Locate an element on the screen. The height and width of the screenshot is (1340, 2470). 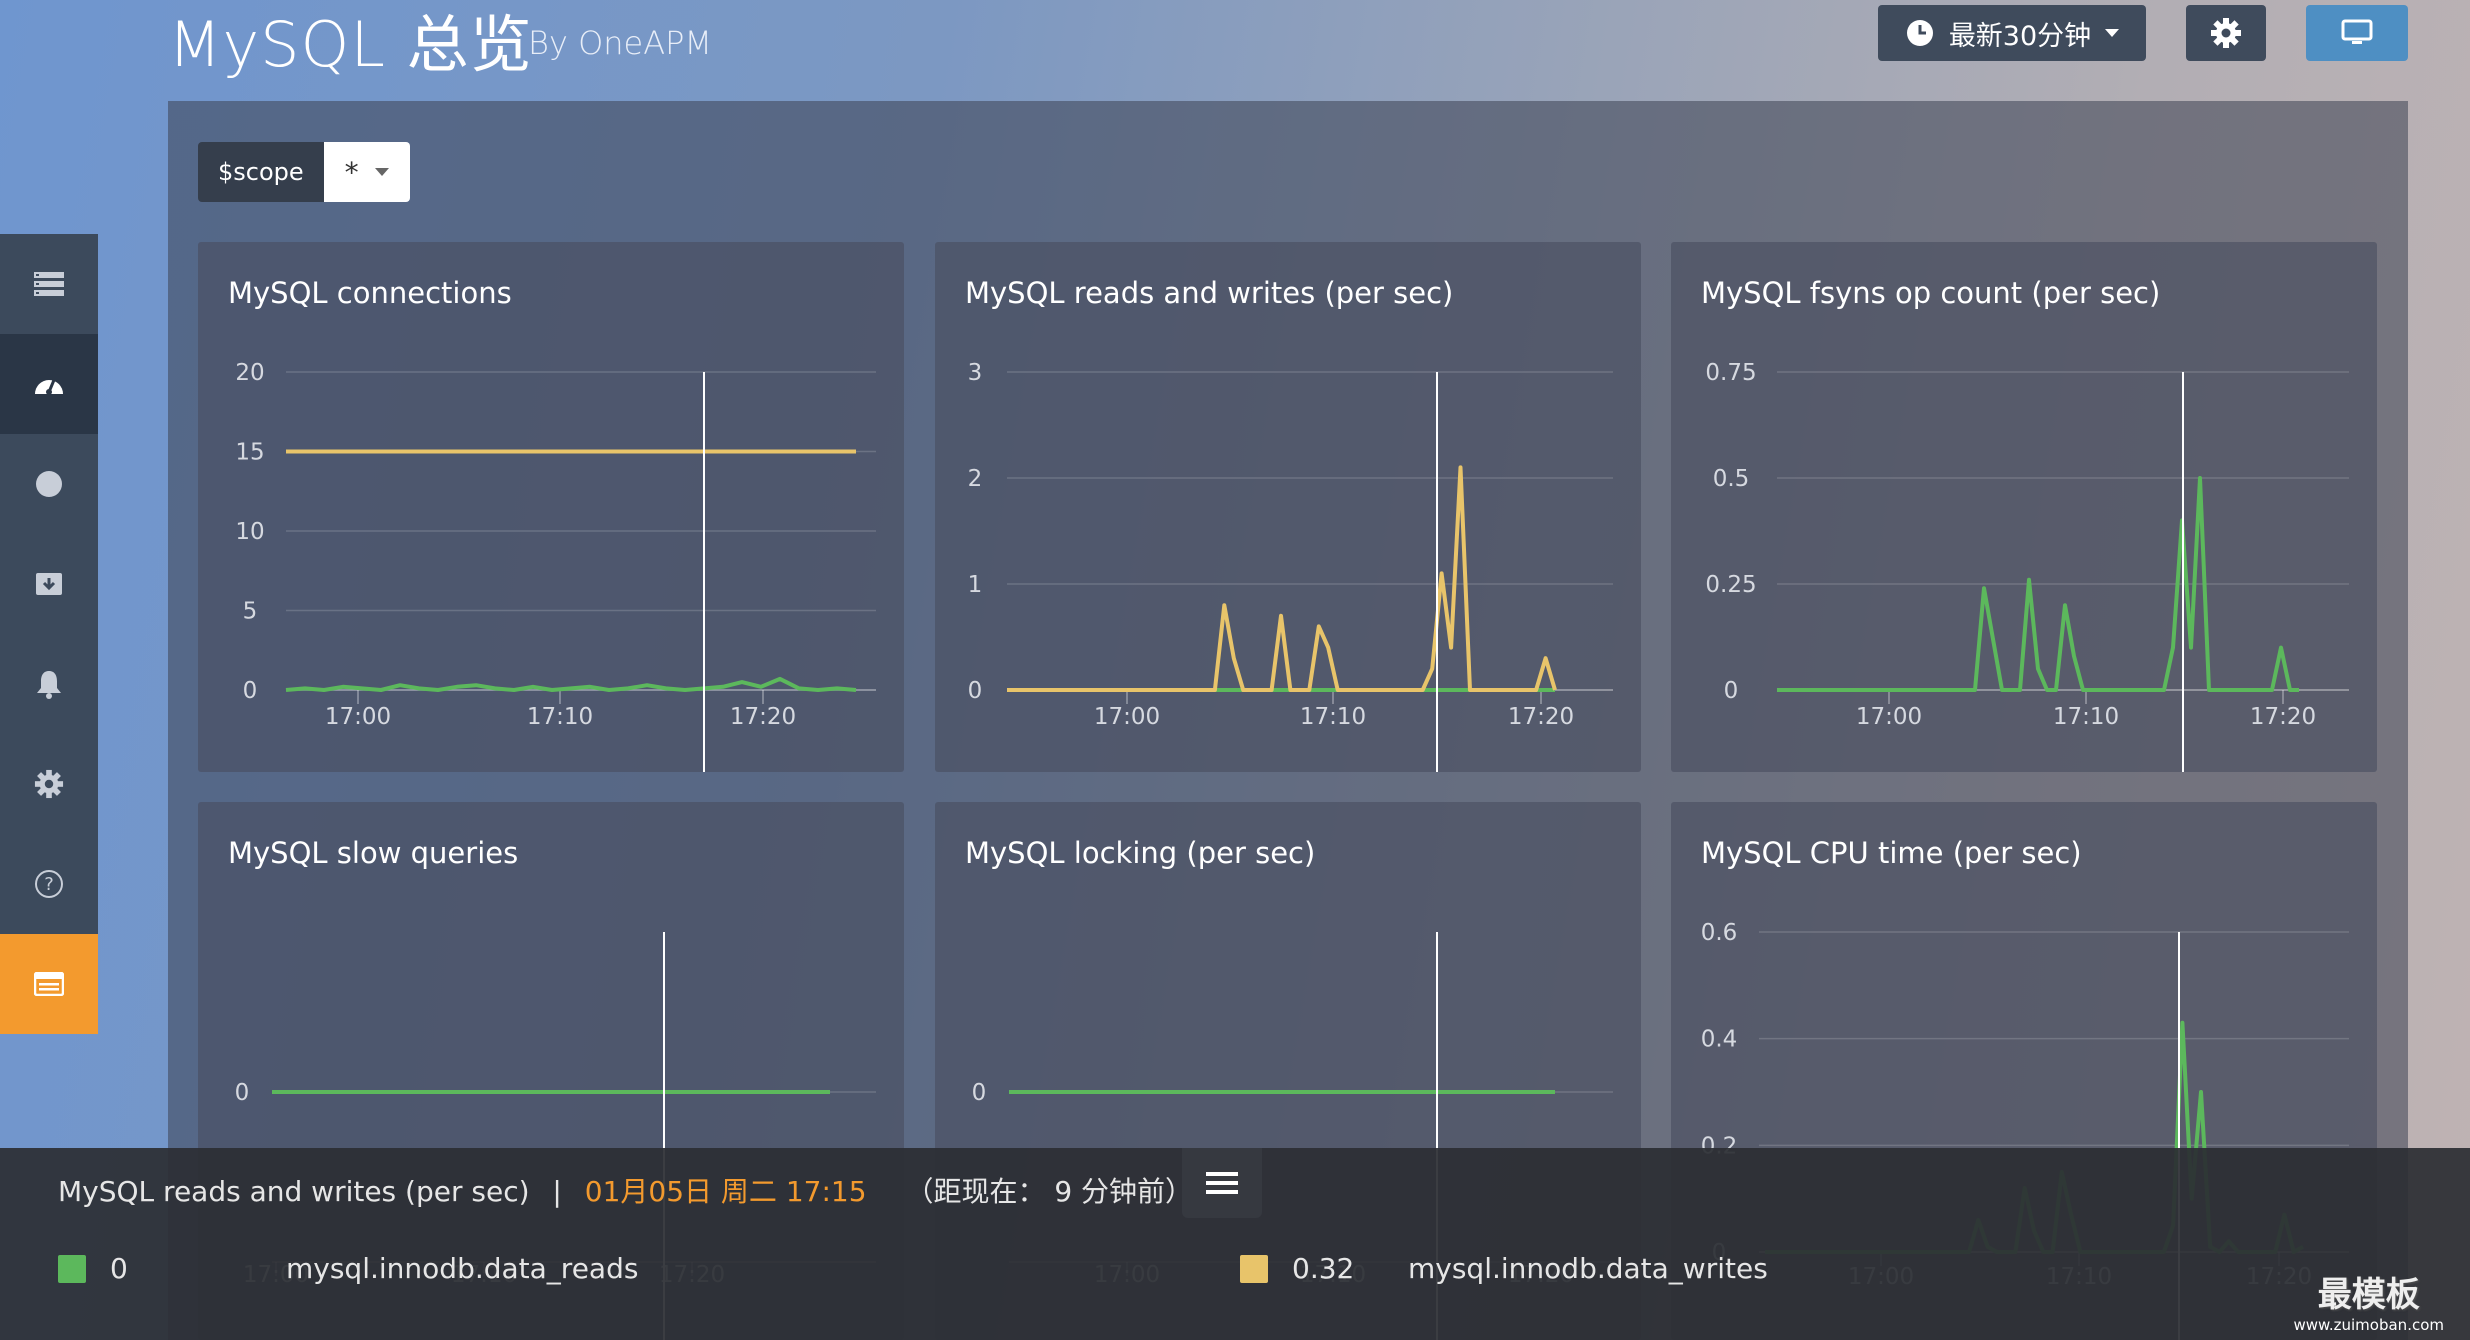
monitor-icon is located at coordinates (2357, 31).